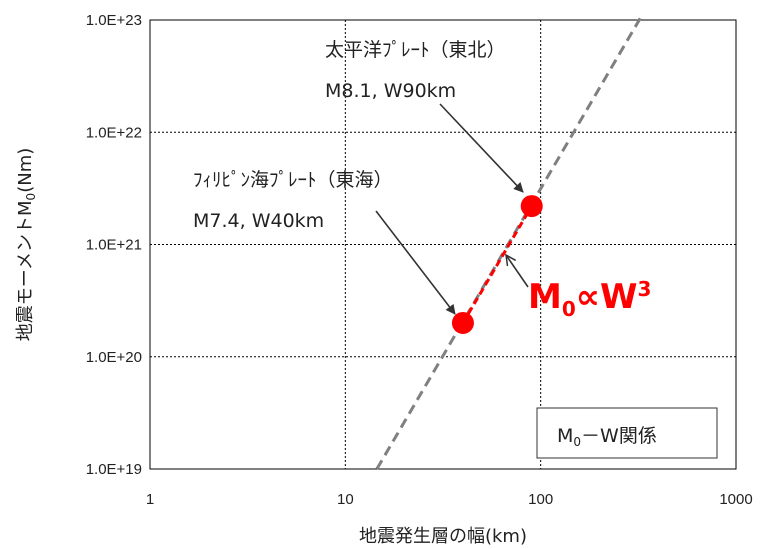 The image size is (760, 549). What do you see at coordinates (31, 197) in the screenshot?
I see `y-axis-label-sub: 0` at bounding box center [31, 197].